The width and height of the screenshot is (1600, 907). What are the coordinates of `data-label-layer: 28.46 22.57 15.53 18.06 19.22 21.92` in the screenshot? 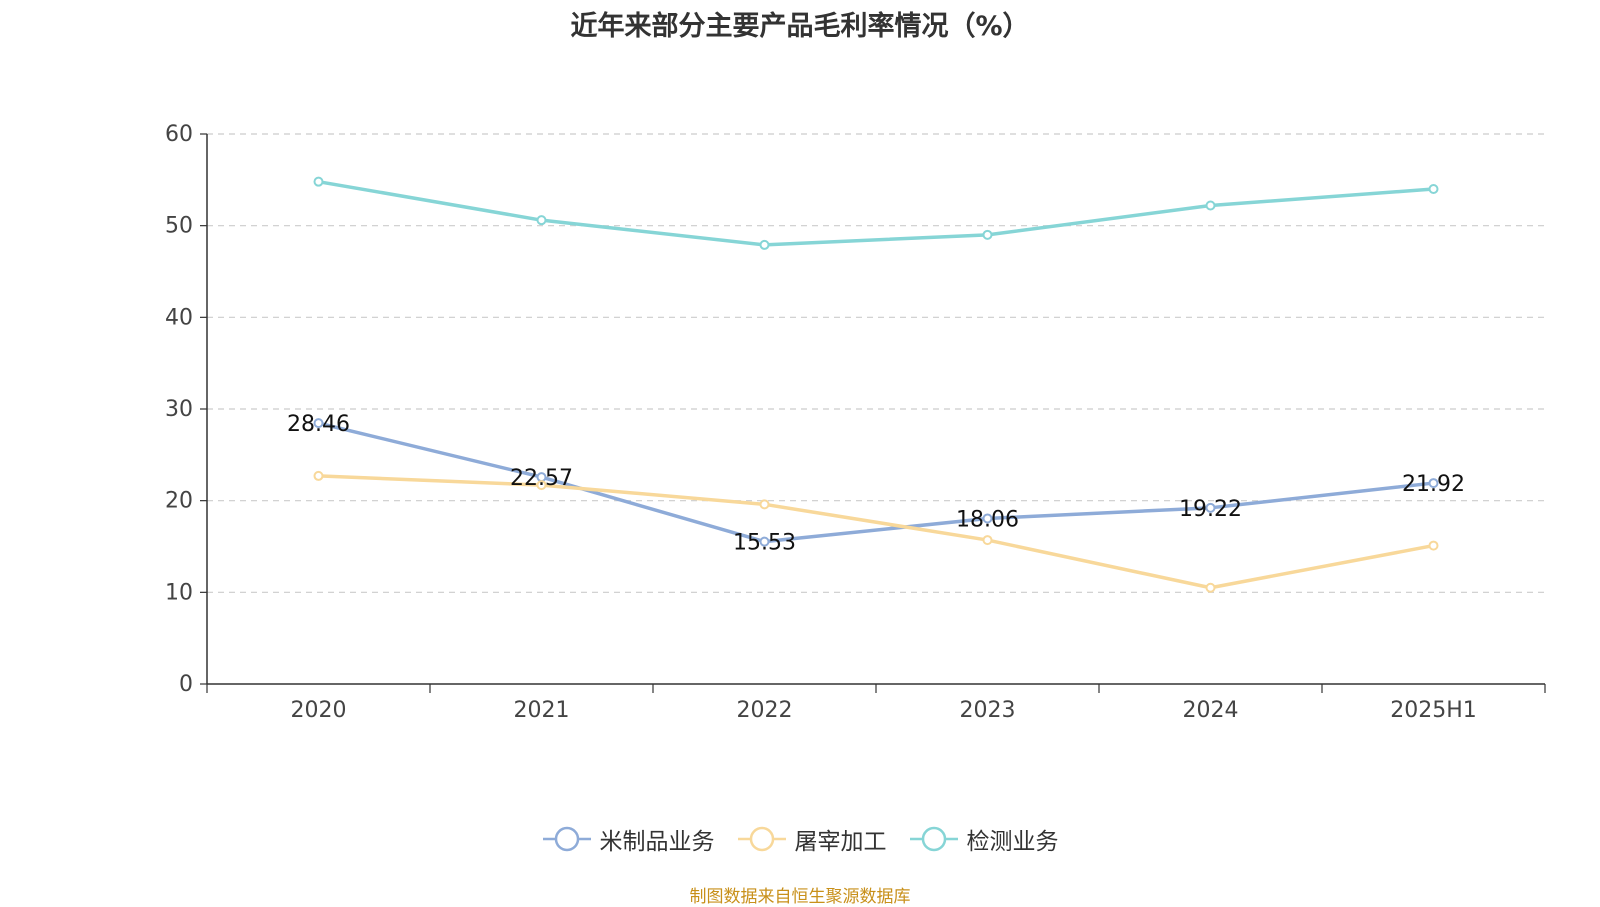 It's located at (876, 484).